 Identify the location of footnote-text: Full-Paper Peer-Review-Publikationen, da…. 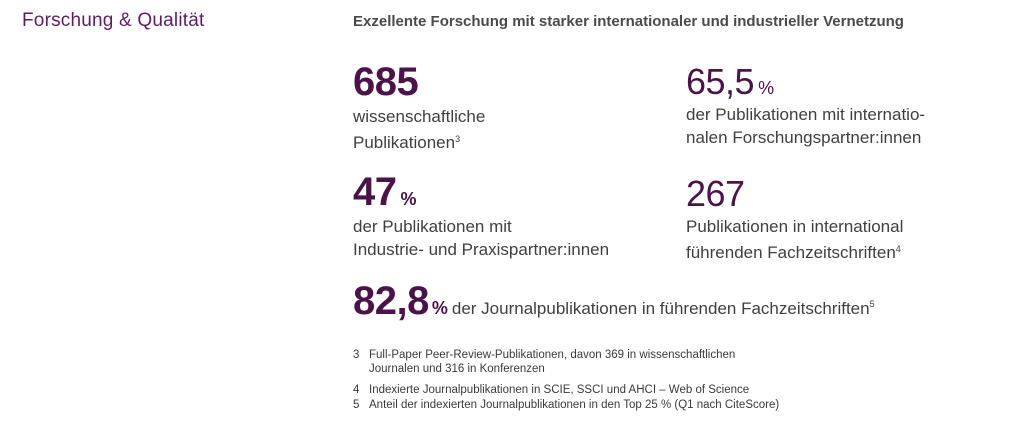
(552, 362).